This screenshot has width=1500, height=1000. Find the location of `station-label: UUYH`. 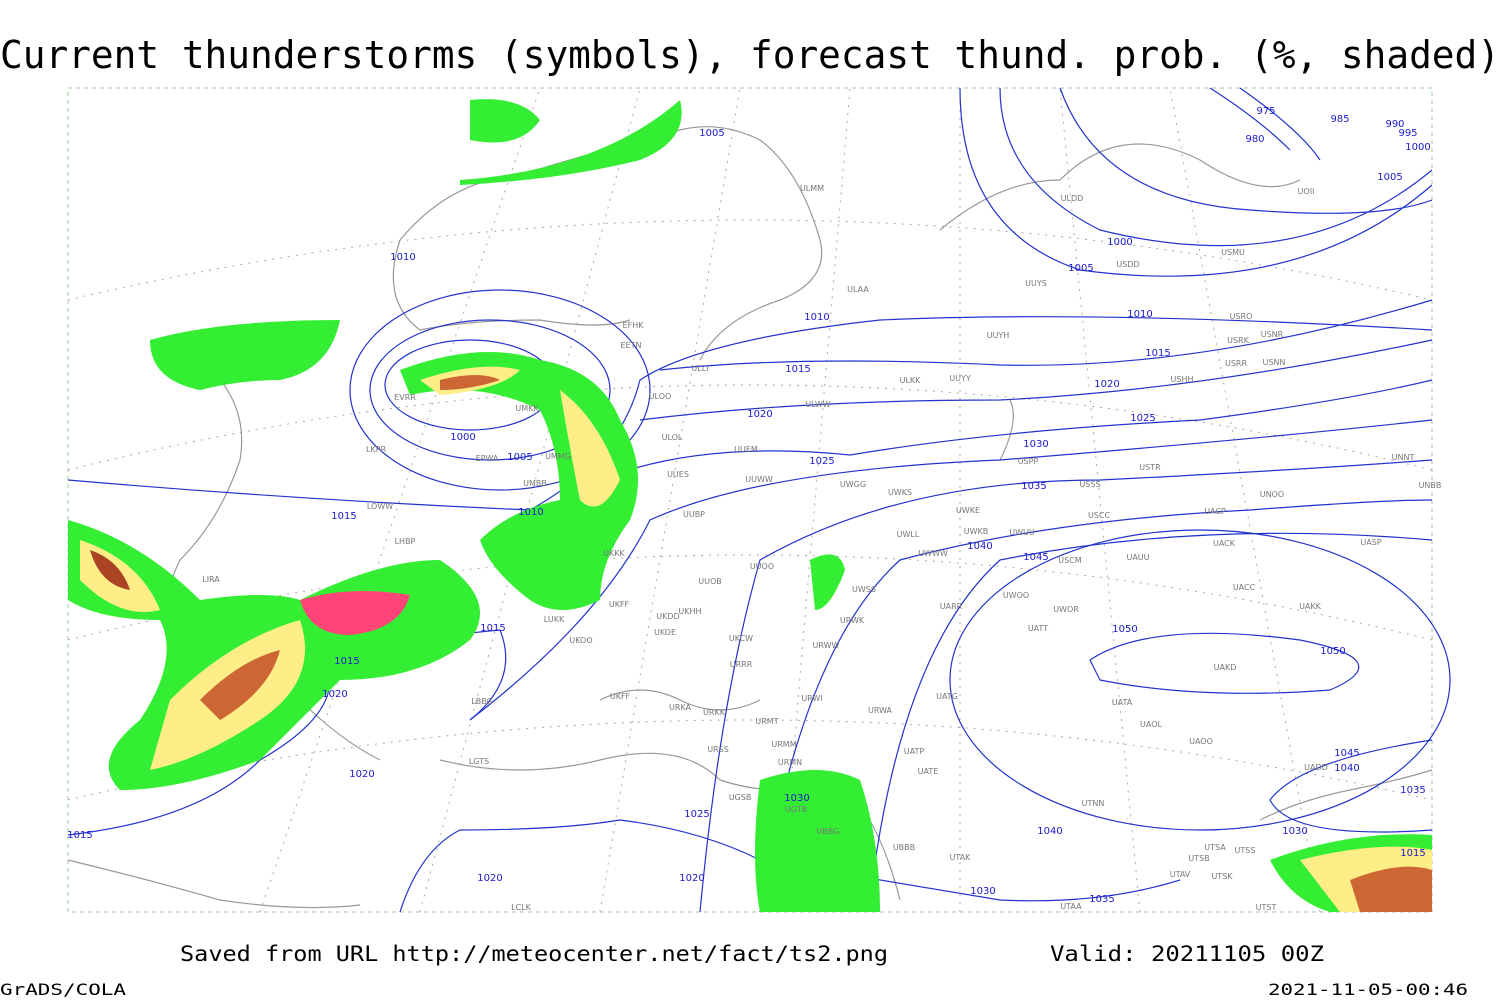

station-label: UUYH is located at coordinates (998, 335).